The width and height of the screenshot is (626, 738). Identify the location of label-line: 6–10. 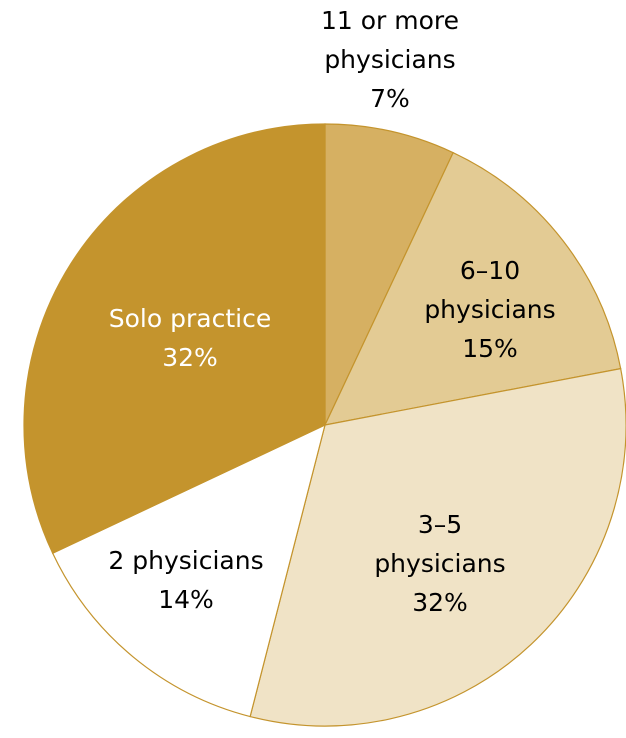
(490, 270).